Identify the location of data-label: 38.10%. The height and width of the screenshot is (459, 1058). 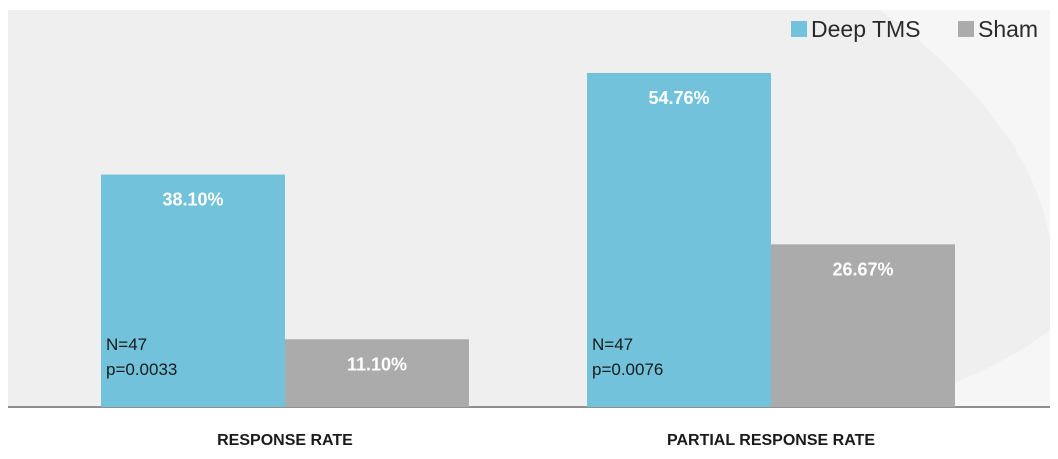
(192, 200).